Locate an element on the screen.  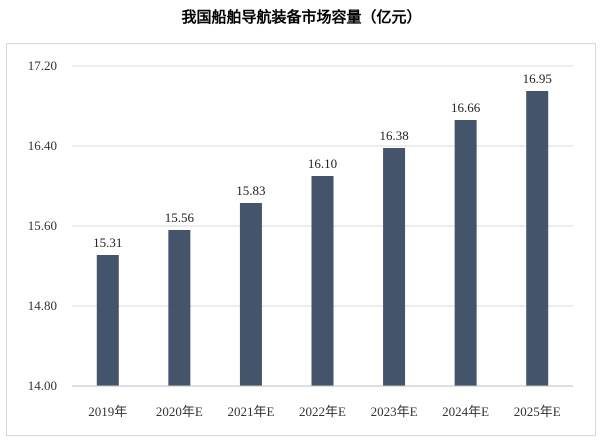
x-tick-label: 2020年E is located at coordinates (179, 411).